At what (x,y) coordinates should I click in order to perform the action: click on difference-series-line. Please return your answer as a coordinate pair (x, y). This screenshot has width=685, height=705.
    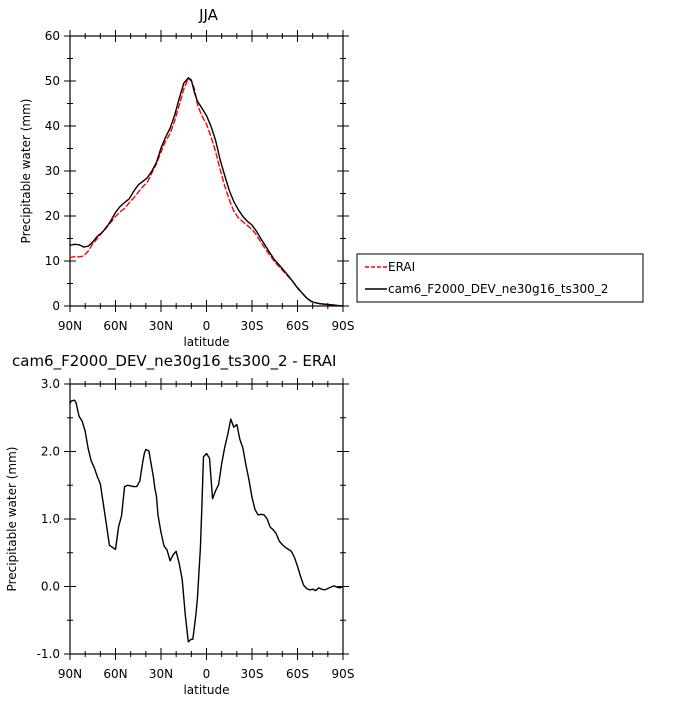
    Looking at the image, I should click on (206, 521).